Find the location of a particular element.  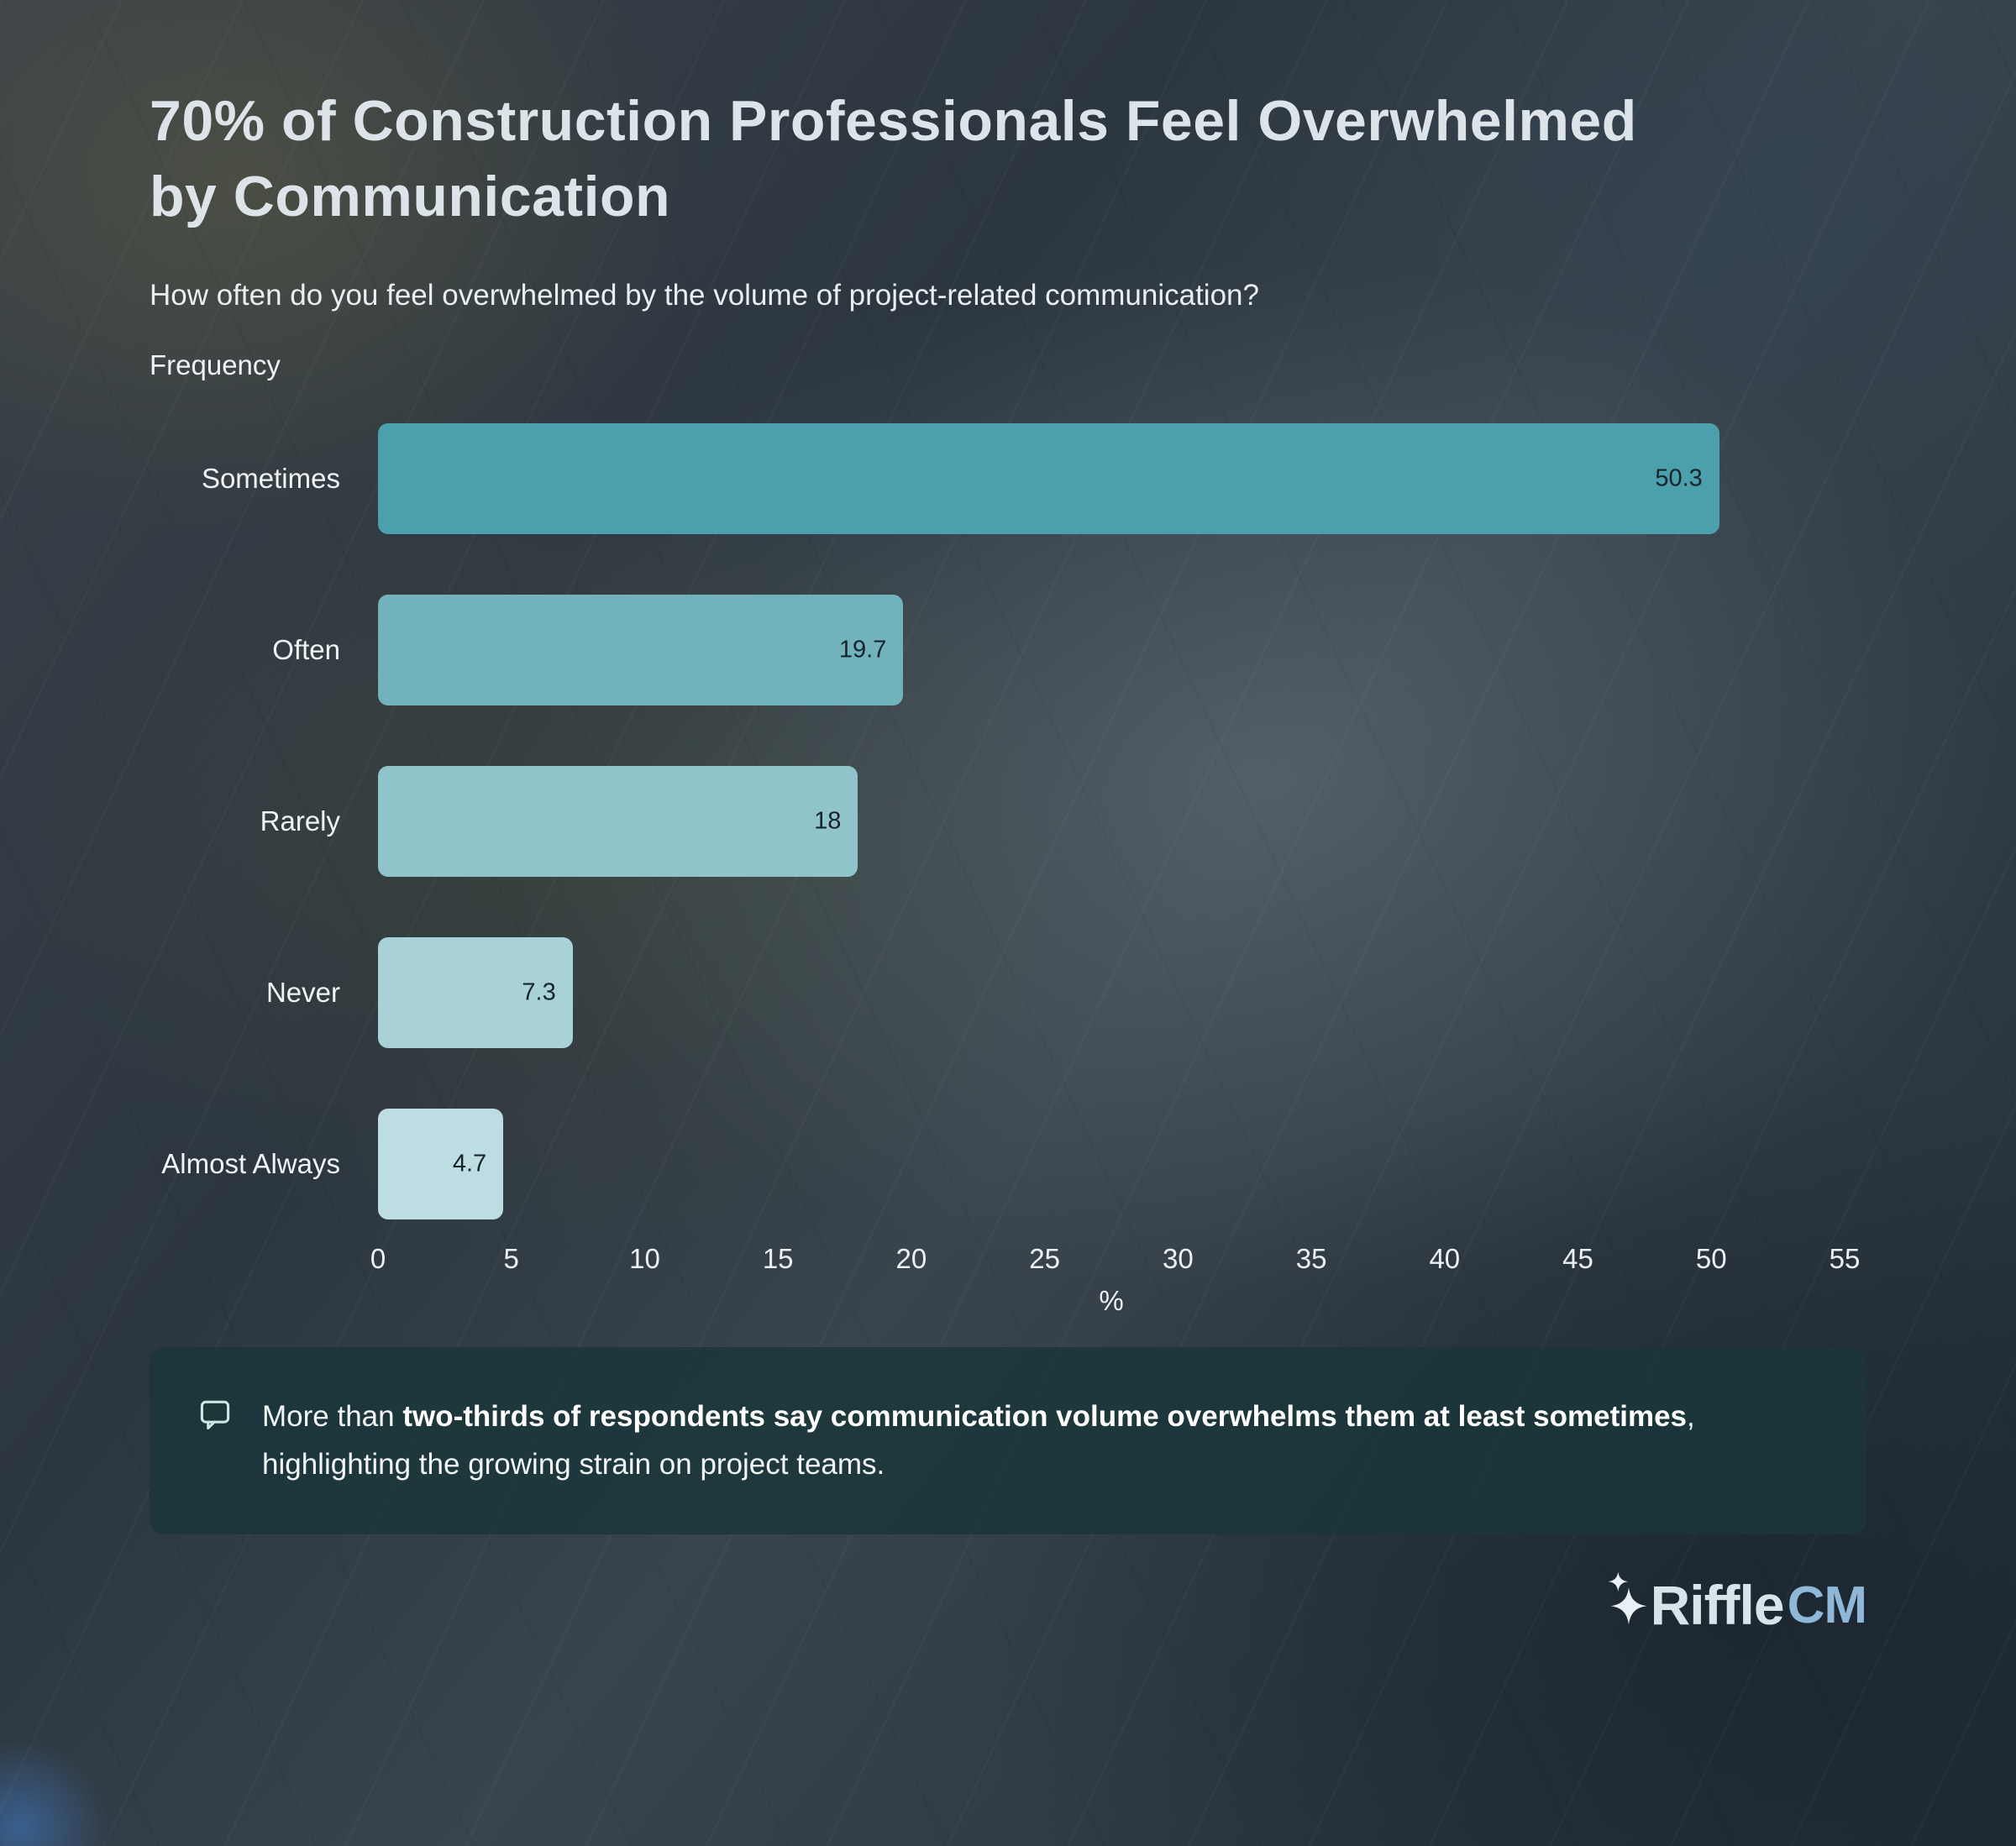

bar-track: 19.7 is located at coordinates (1111, 649).